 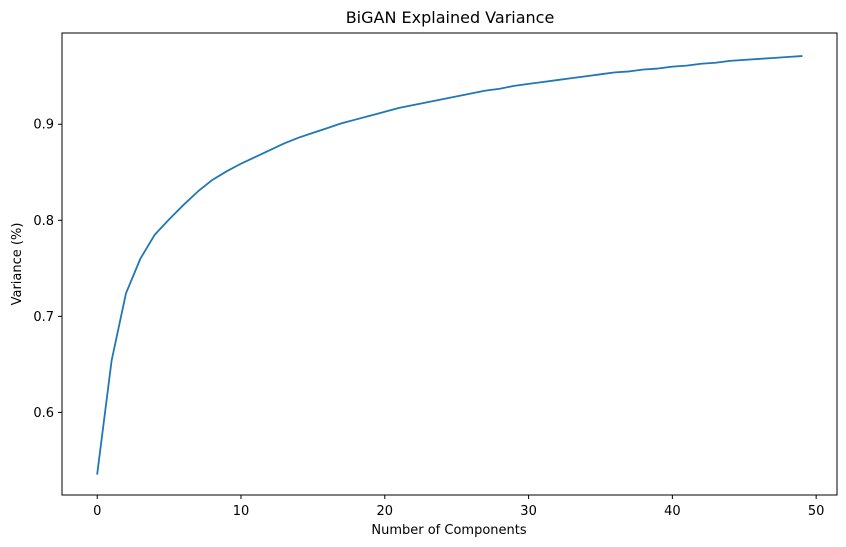 What do you see at coordinates (47, 269) in the screenshot?
I see `y-axis: 0.6 0.7 0.8 0.9` at bounding box center [47, 269].